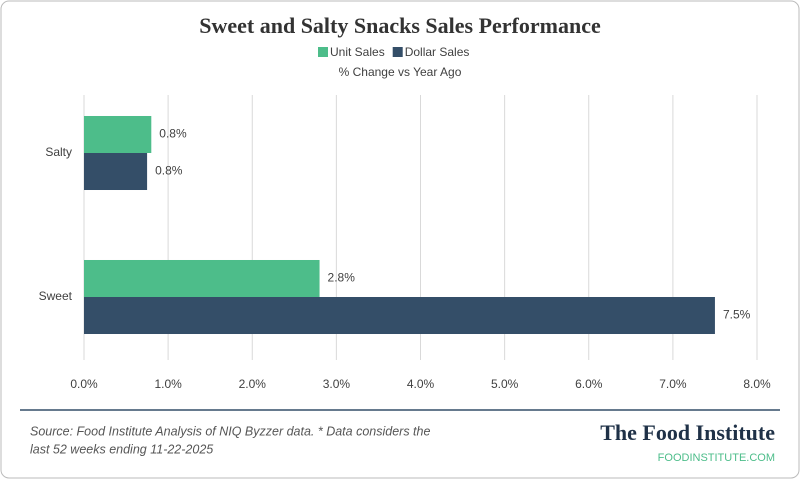 This screenshot has width=800, height=479. I want to click on y-tick-label: Sweet, so click(56, 296).